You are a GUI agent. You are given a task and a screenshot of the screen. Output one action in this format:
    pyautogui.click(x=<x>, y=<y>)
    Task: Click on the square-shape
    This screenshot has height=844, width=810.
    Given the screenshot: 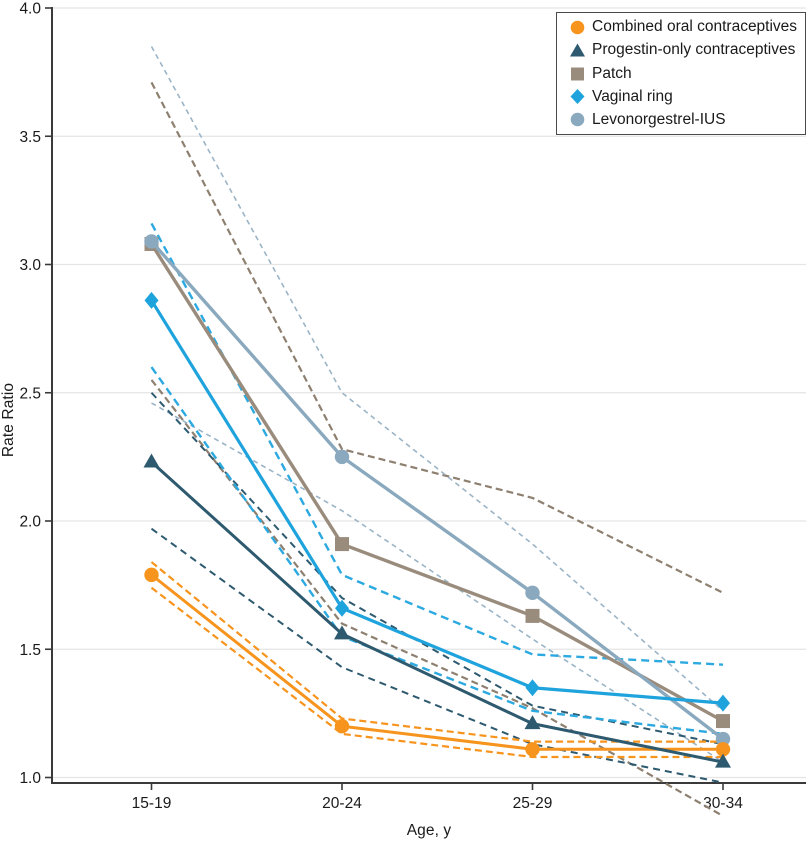 What is the action you would take?
    pyautogui.click(x=577, y=74)
    